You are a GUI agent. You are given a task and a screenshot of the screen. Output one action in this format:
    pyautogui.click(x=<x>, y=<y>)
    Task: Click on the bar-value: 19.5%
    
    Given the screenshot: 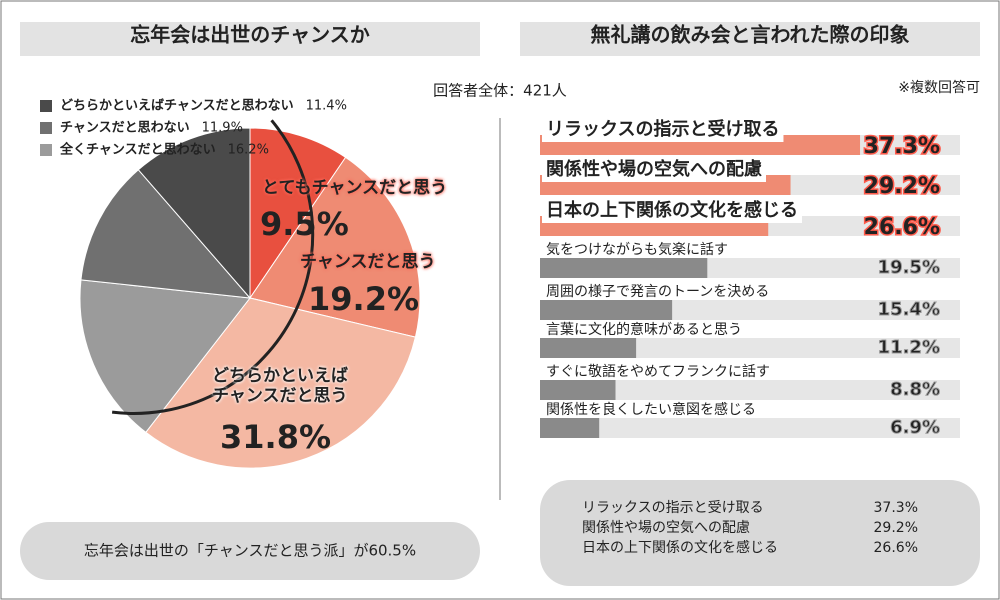 What is the action you would take?
    pyautogui.click(x=909, y=267)
    